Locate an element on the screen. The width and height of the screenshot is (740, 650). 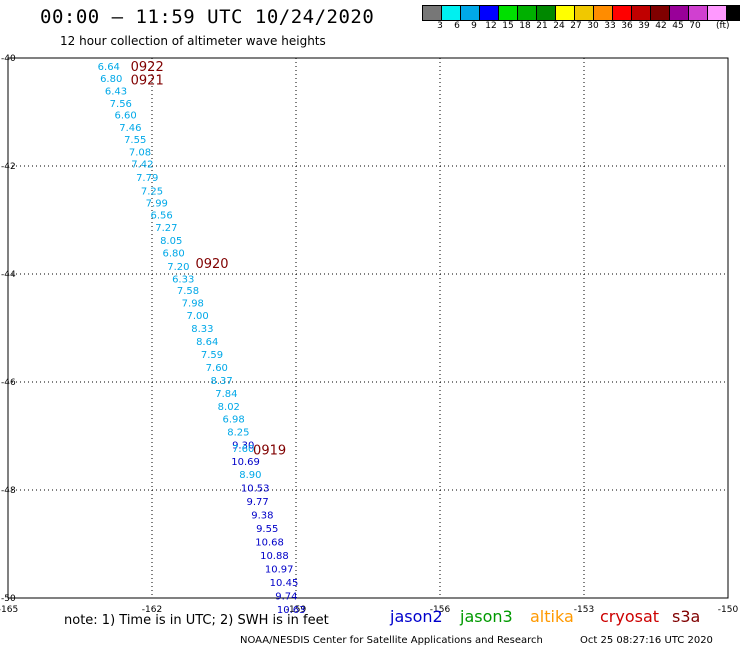
x-tick-label: -165 is located at coordinates (9, 610).